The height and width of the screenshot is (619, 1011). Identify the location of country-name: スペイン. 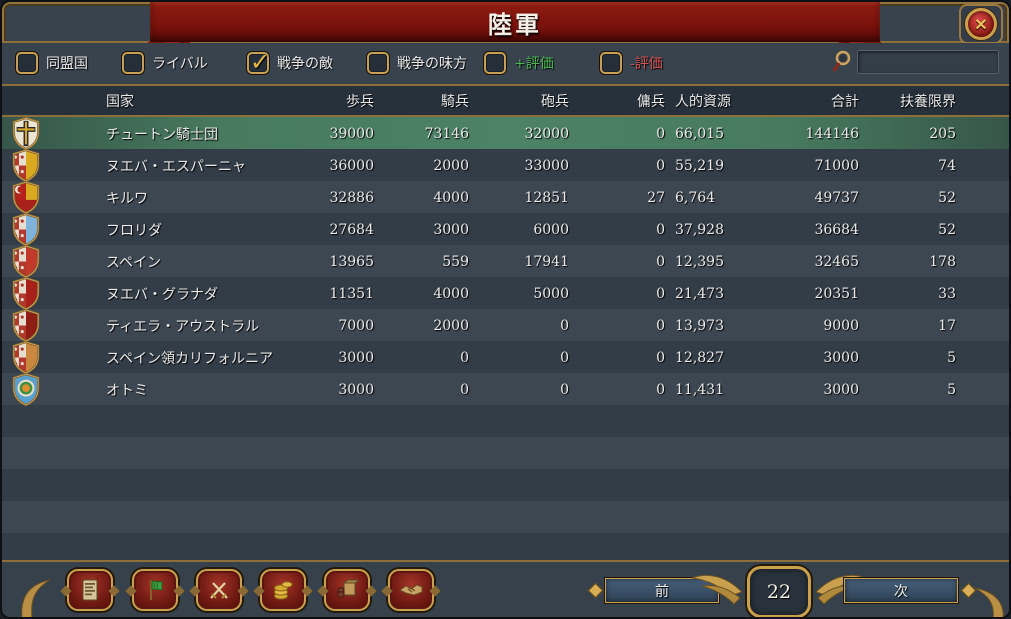
(134, 263).